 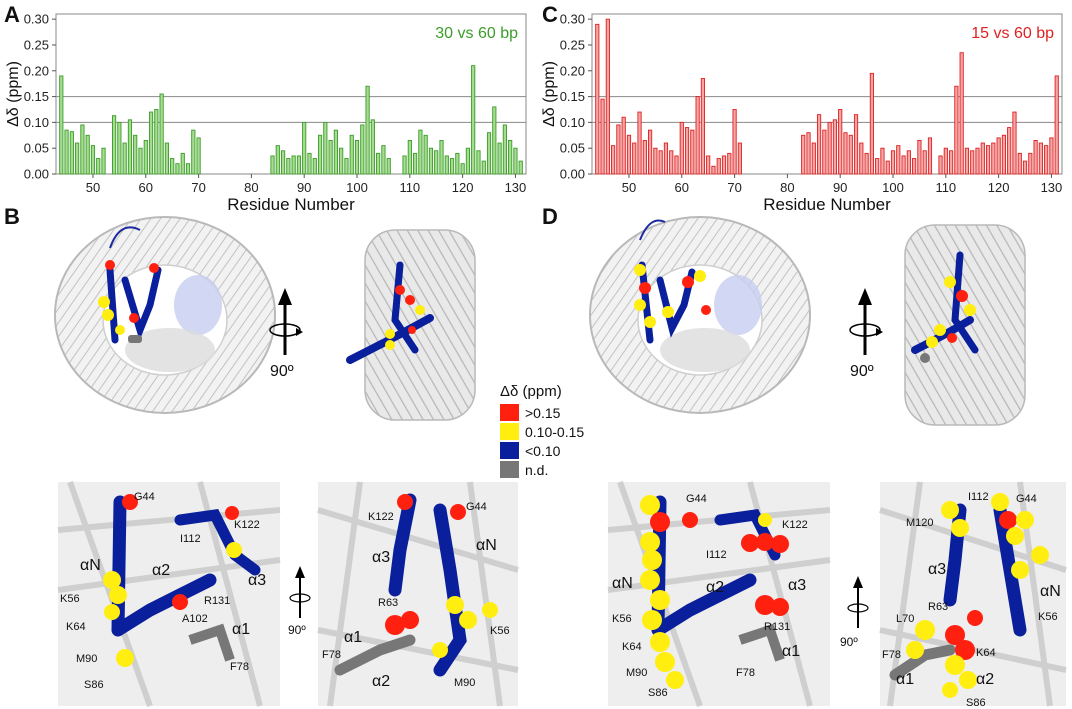 I want to click on label-b1-k122: K122, so click(x=247, y=525).